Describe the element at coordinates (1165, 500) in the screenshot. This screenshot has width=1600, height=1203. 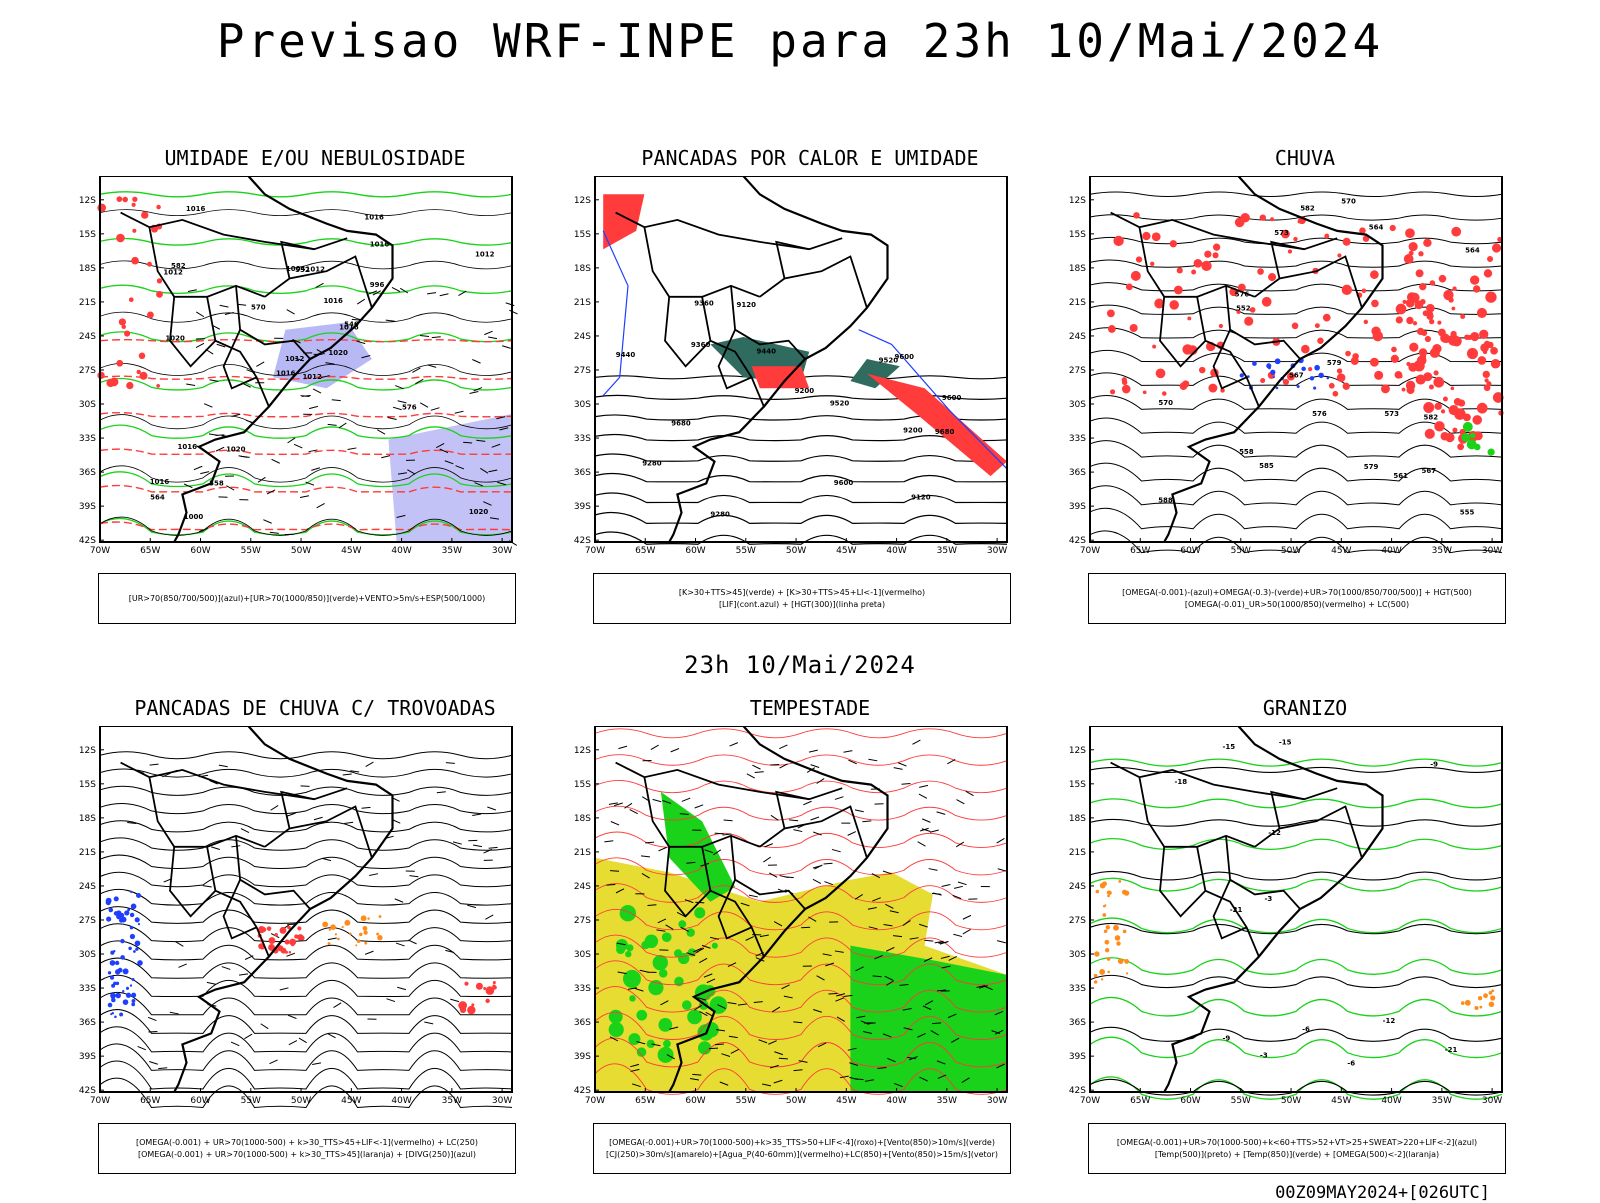
I see `contour-label: 588` at that location.